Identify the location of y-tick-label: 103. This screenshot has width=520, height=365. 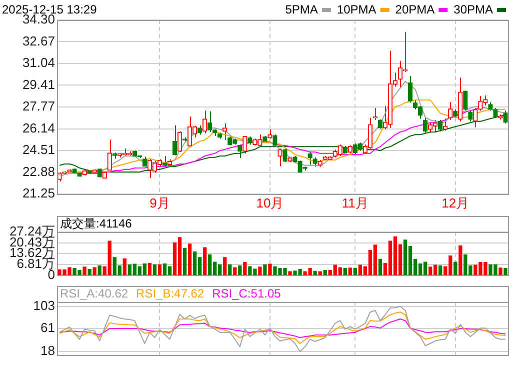
(44, 305).